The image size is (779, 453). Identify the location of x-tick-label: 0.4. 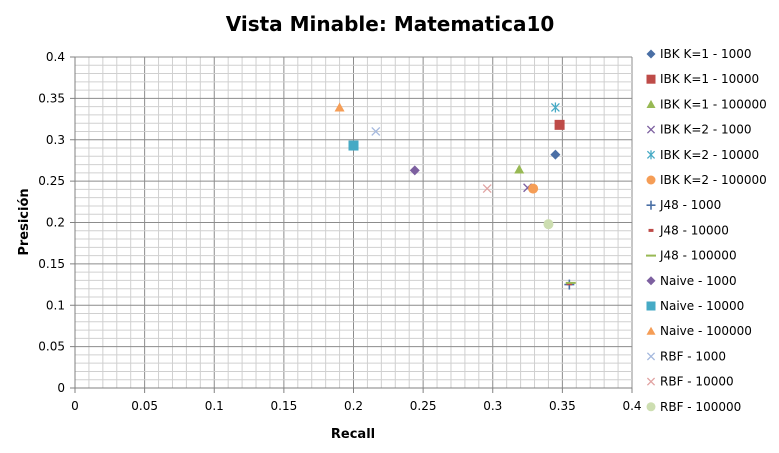
(631, 406).